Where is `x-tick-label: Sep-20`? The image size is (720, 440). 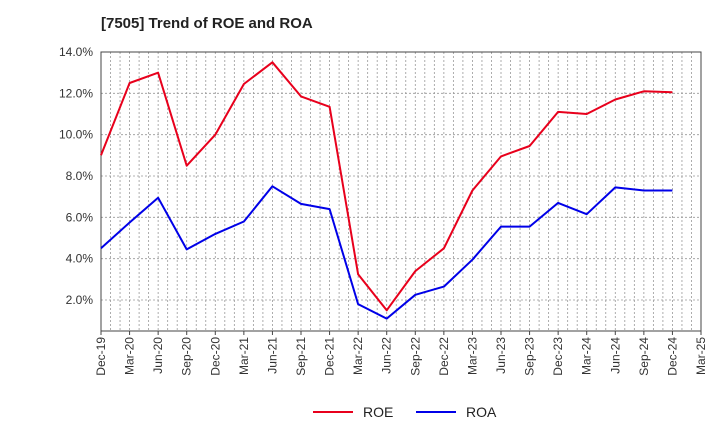
x-tick-label: Sep-20 is located at coordinates (187, 356).